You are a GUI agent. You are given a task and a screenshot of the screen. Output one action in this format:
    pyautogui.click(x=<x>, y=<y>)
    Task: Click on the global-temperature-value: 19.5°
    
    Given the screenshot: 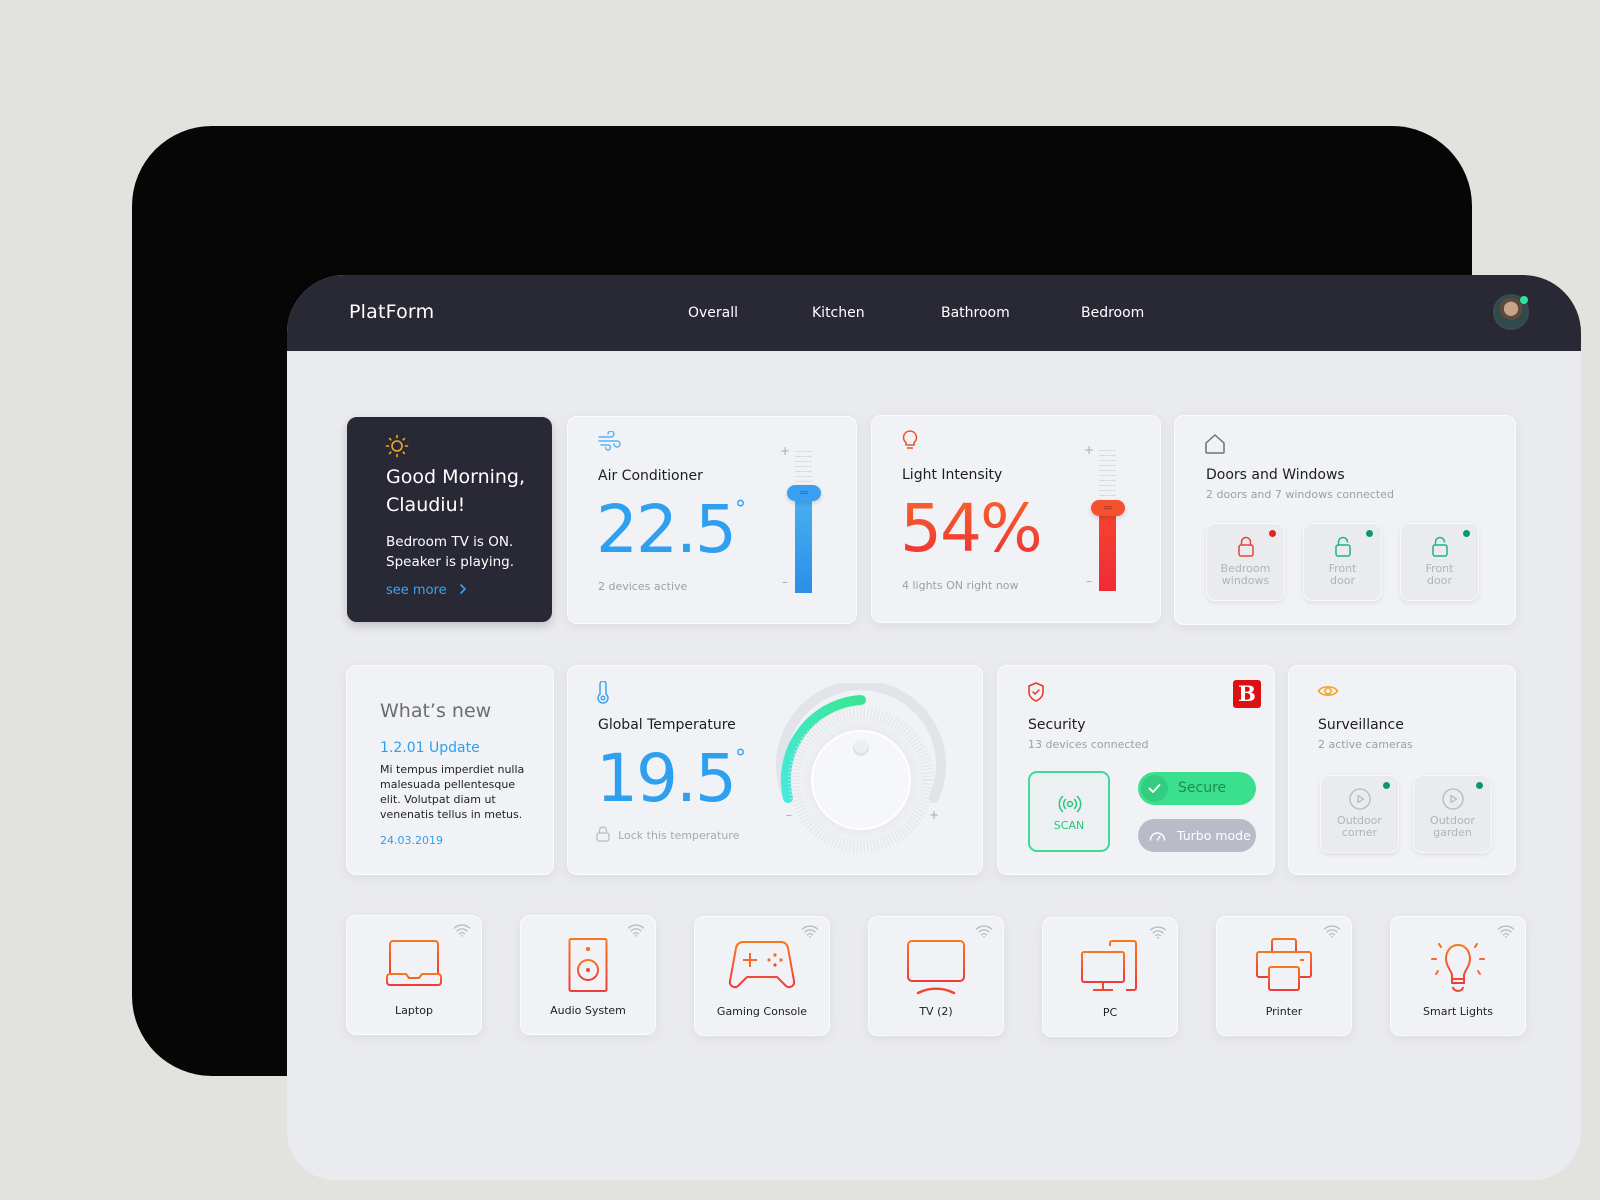 What is the action you would take?
    pyautogui.click(x=671, y=779)
    